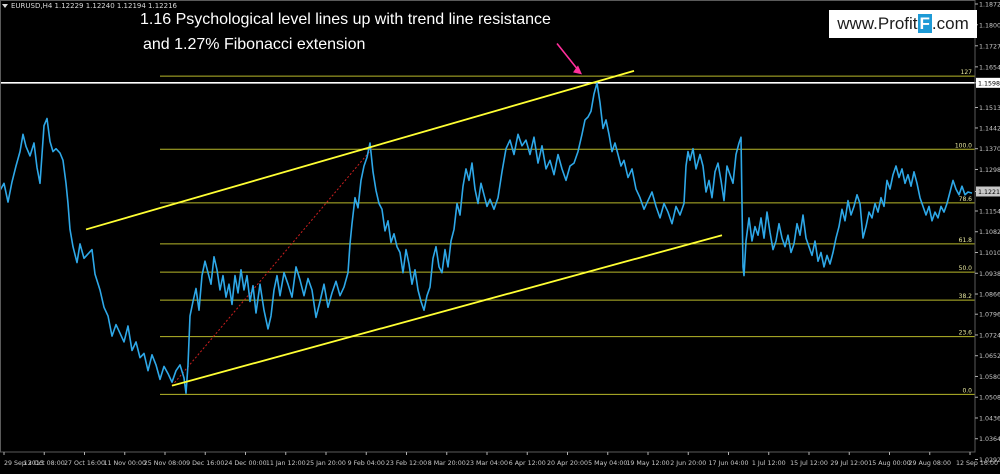  I want to click on time-tick-label-16: 19 May 12:00, so click(647, 463).